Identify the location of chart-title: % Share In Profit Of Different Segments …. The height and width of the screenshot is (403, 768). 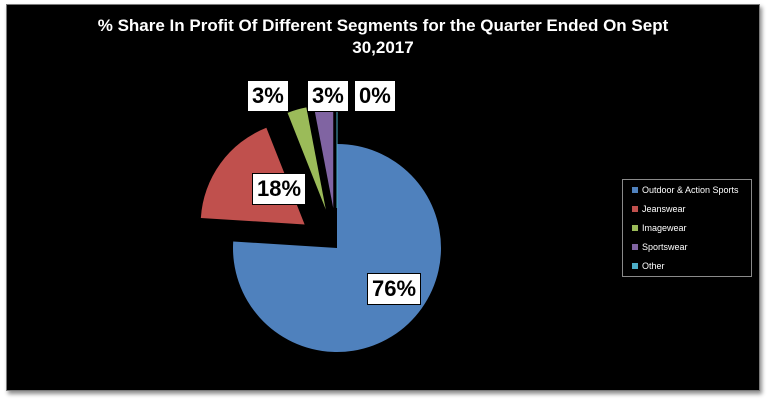
(383, 37).